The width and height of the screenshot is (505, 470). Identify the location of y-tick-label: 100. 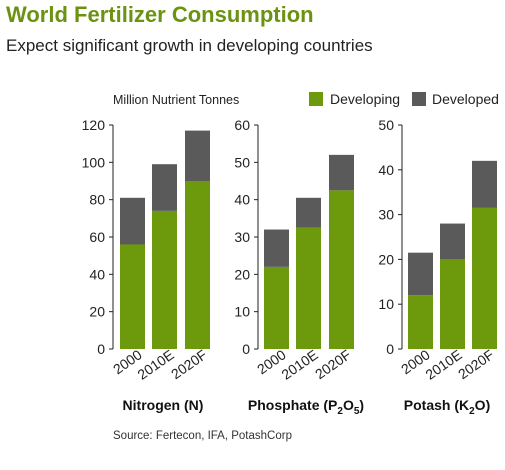
(94, 162).